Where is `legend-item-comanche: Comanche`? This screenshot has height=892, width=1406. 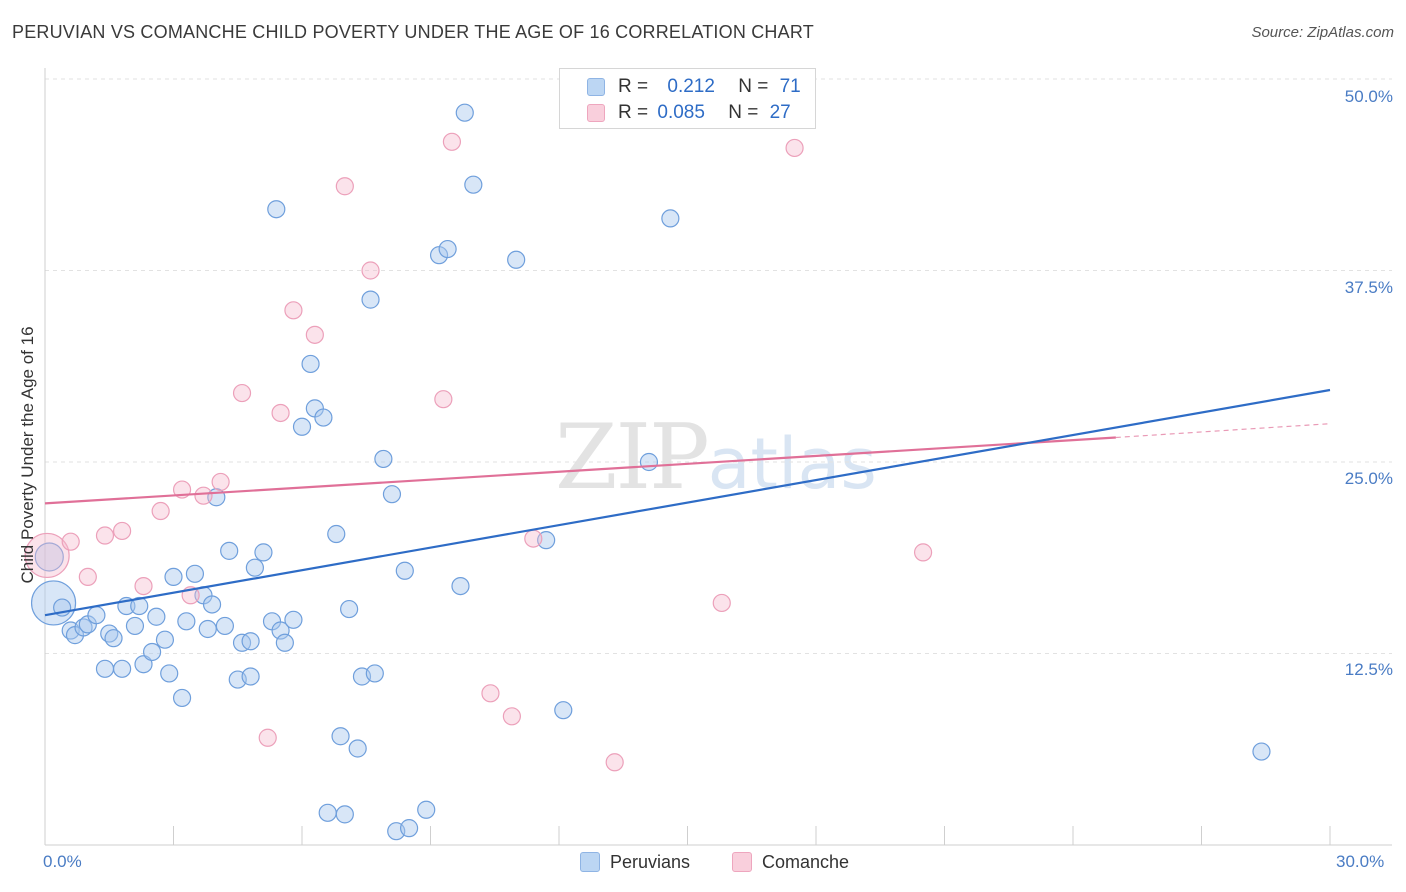
legend-item-comanche: Comanche is located at coordinates (790, 862).